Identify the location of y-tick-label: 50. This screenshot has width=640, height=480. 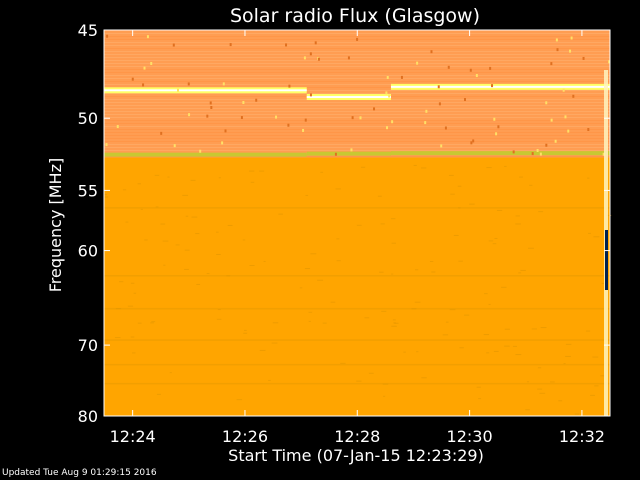
(88, 118).